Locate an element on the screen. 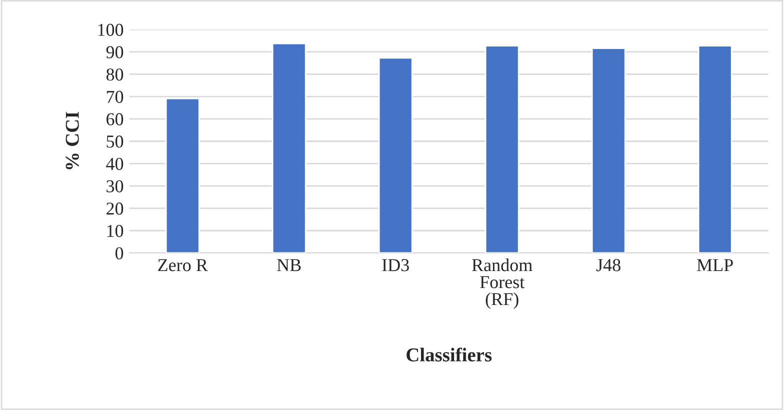 The width and height of the screenshot is (784, 410). x-tick-label: ID3 is located at coordinates (395, 265).